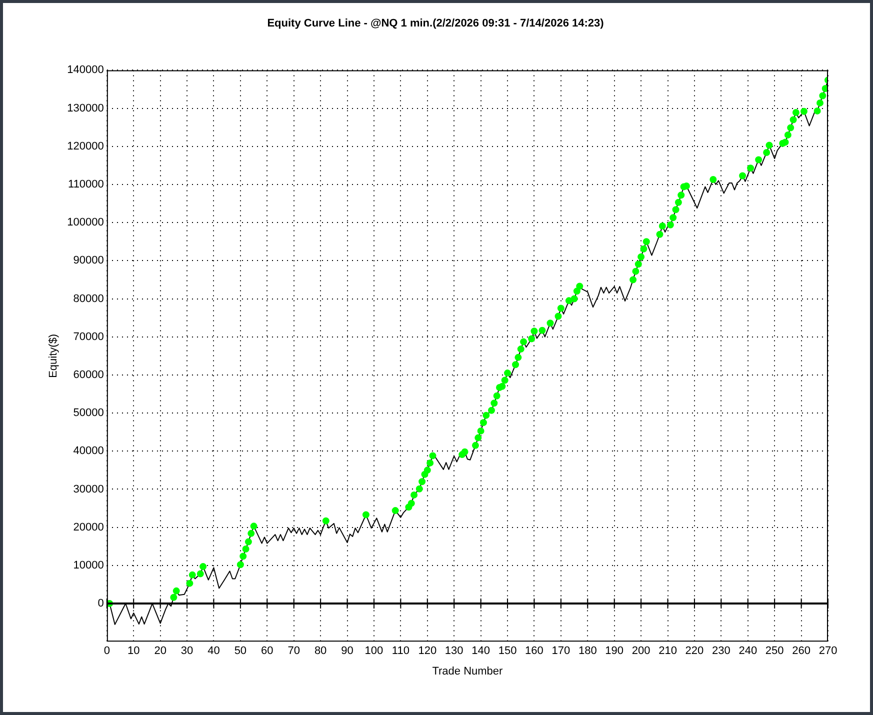  What do you see at coordinates (320, 651) in the screenshot?
I see `x-tick-label: 80` at bounding box center [320, 651].